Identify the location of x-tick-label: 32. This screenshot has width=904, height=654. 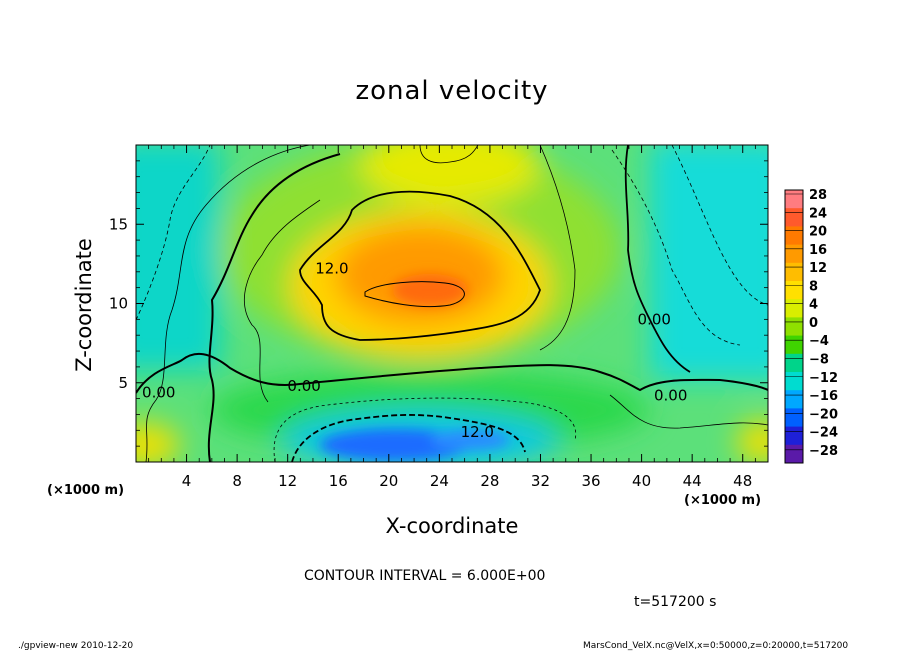
(540, 481).